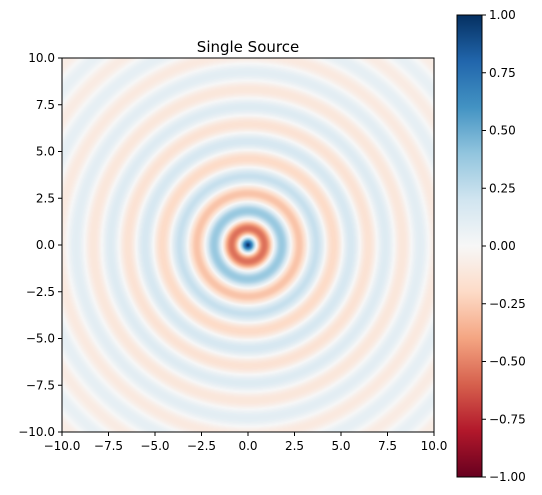 This screenshot has width=542, height=495. What do you see at coordinates (45, 198) in the screenshot?
I see `y-tick-label: 2.5` at bounding box center [45, 198].